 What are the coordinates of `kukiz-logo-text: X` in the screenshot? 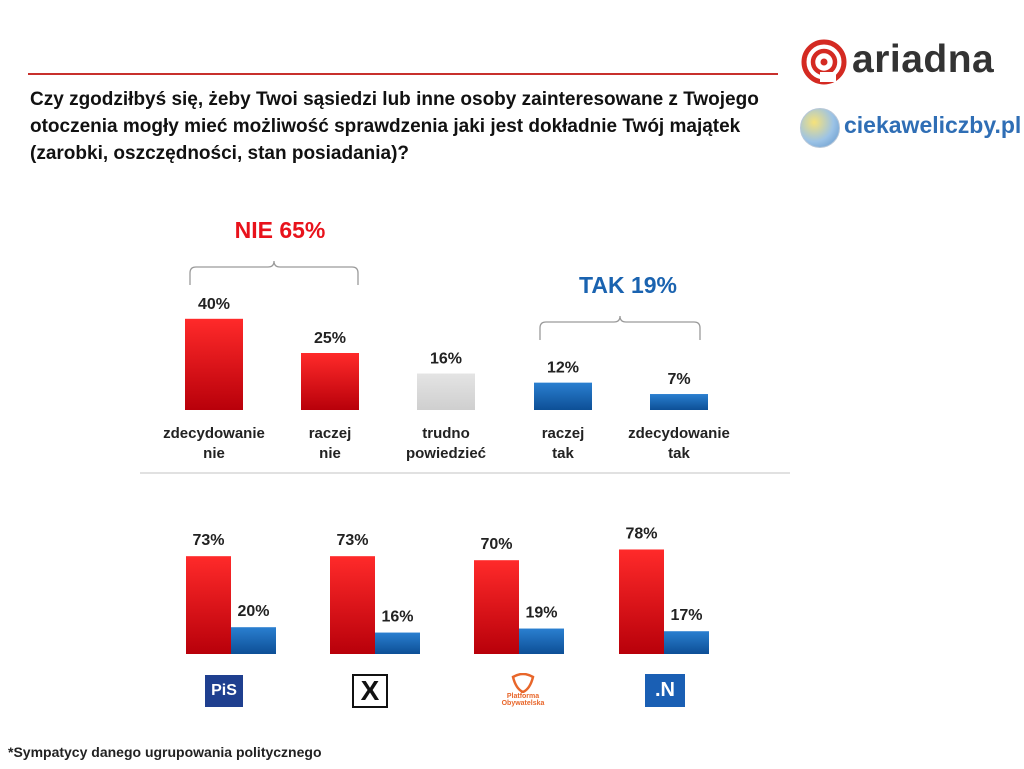 It's located at (370, 690).